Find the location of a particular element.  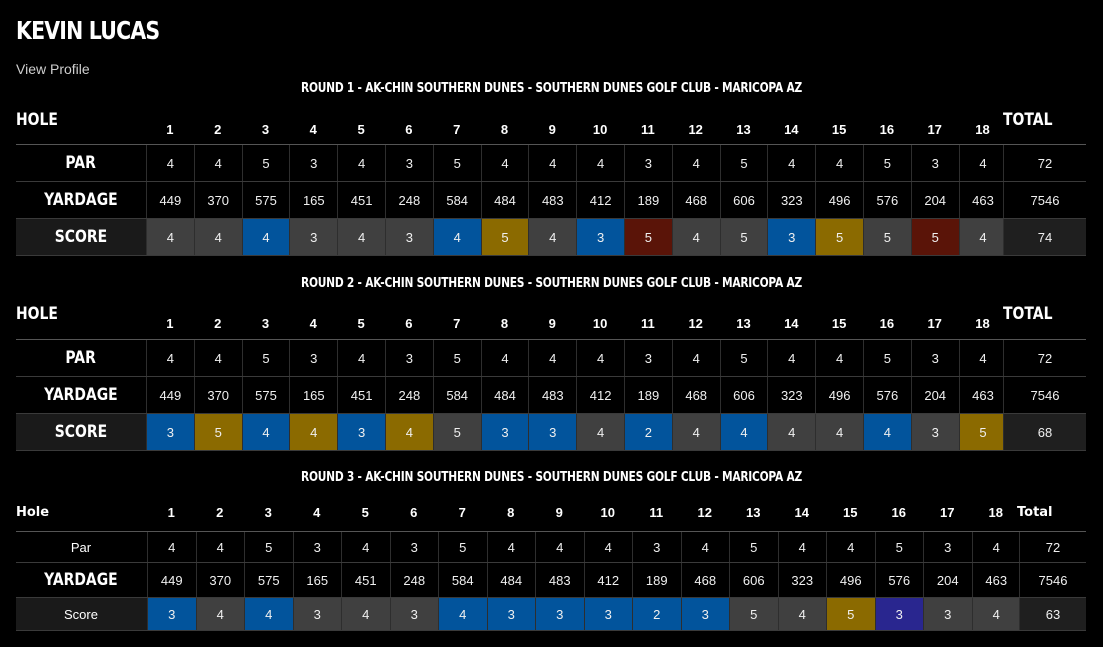

yardage-row-label: YARDAGE is located at coordinates (81, 580).